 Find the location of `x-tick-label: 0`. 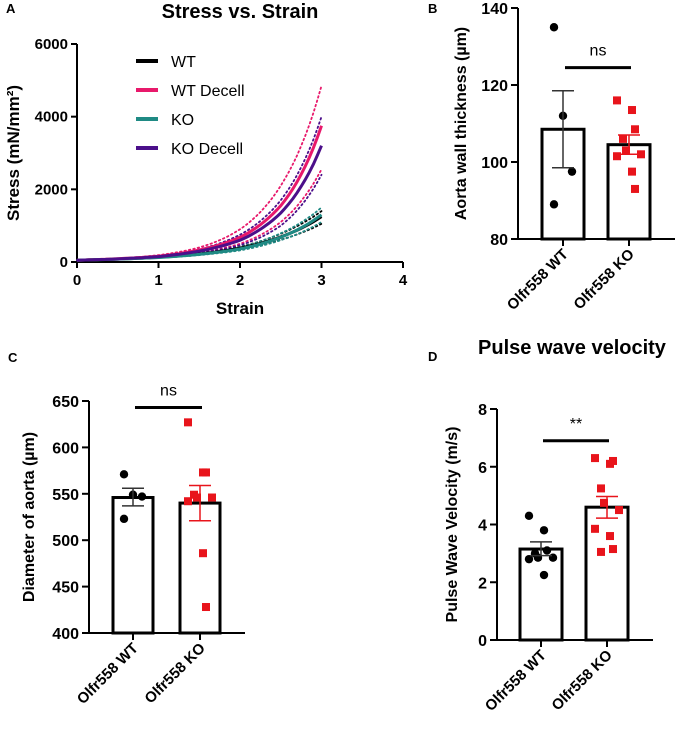

x-tick-label: 0 is located at coordinates (77, 280).